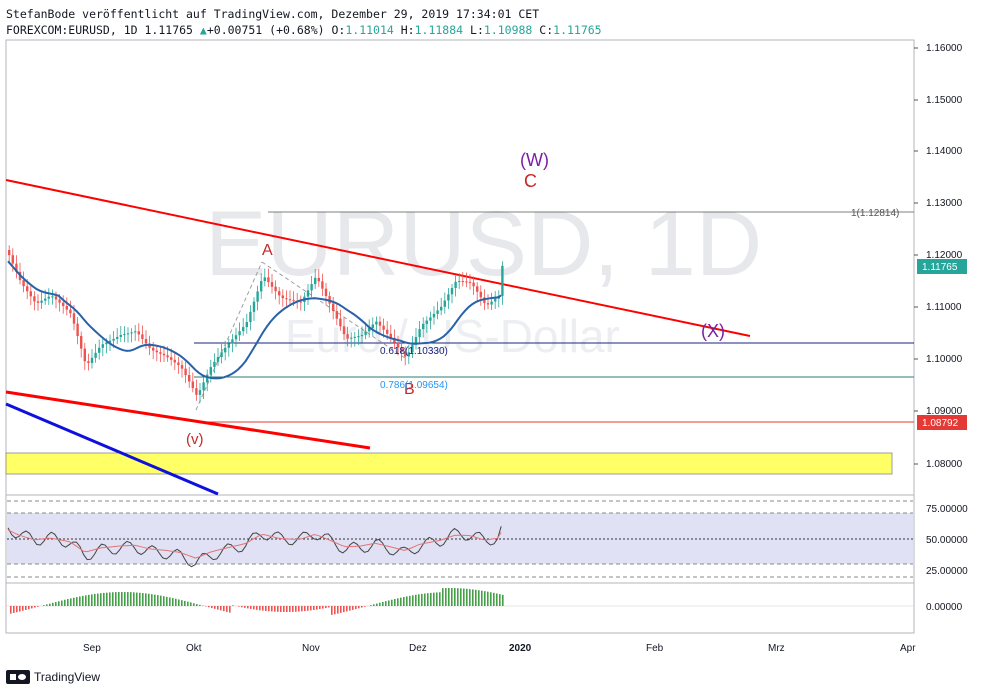 The width and height of the screenshot is (985, 697). What do you see at coordinates (195, 439) in the screenshot?
I see `wave-label-v: (v)` at bounding box center [195, 439].